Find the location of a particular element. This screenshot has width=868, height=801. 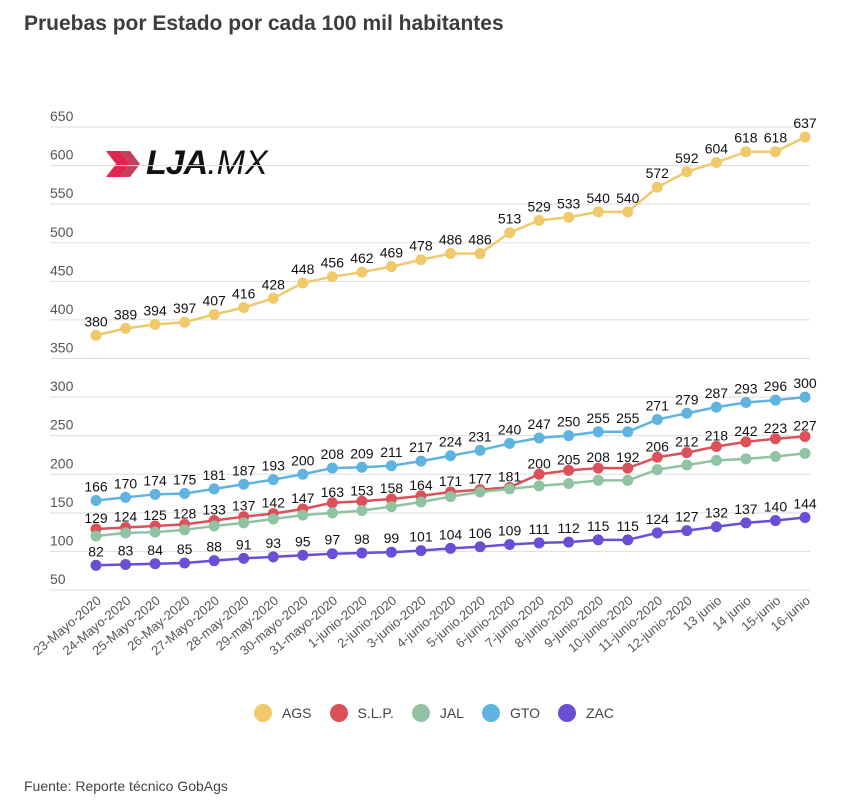

data-label: 83 is located at coordinates (126, 551).